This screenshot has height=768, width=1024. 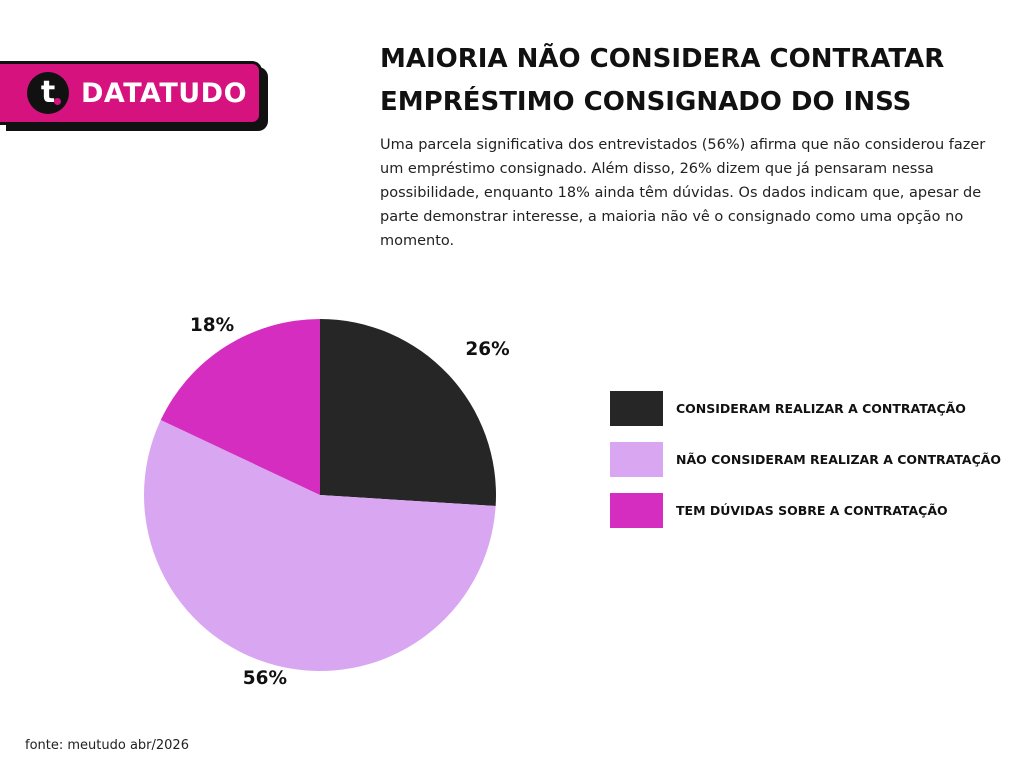 What do you see at coordinates (487, 349) in the screenshot?
I see `pie-slice-label-1: 26%` at bounding box center [487, 349].